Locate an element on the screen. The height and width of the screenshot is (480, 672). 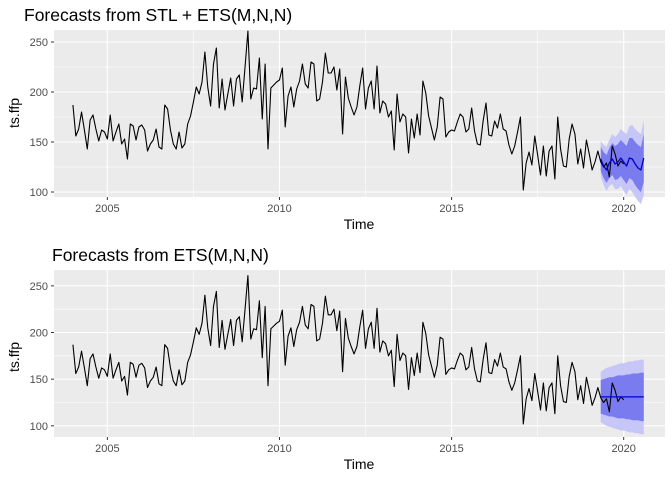
panel-title: Forecasts from ETS(M,N,N) is located at coordinates (160, 255).